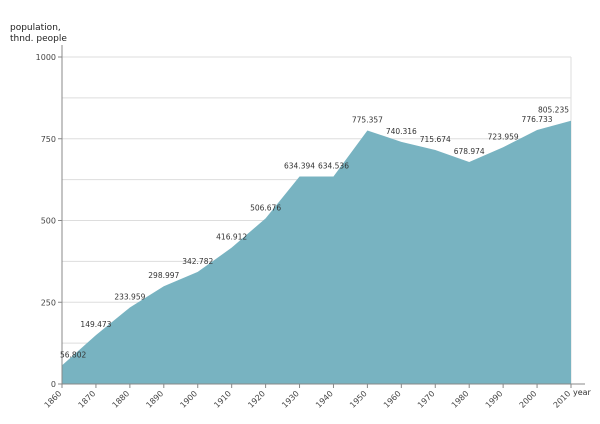 Image resolution: width=600 pixels, height=424 pixels. I want to click on data-label: 233.959, so click(129, 296).